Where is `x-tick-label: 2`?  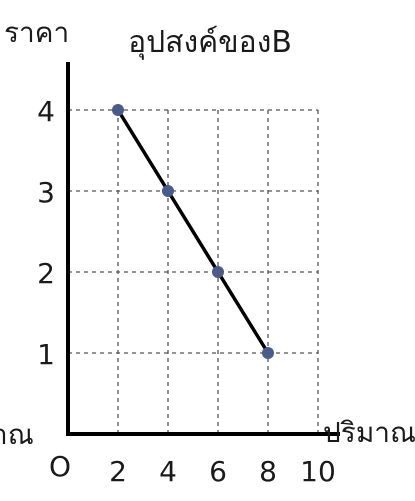
x-tick-label: 2 is located at coordinates (118, 471).